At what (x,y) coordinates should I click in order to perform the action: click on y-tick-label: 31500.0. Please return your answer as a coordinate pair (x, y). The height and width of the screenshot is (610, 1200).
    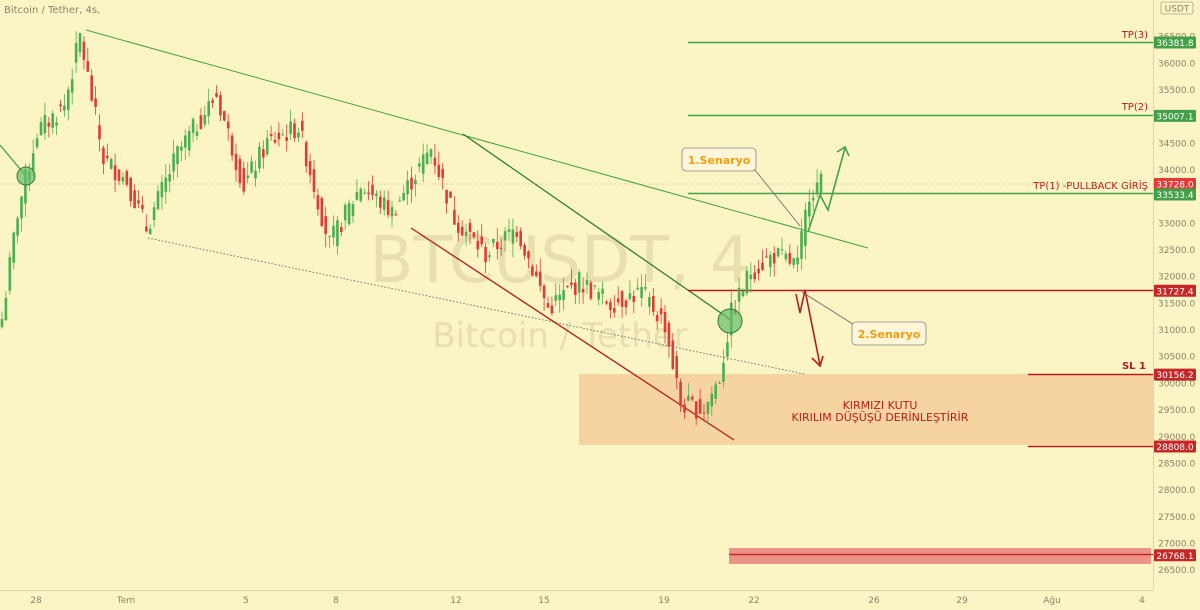
    Looking at the image, I should click on (1176, 304).